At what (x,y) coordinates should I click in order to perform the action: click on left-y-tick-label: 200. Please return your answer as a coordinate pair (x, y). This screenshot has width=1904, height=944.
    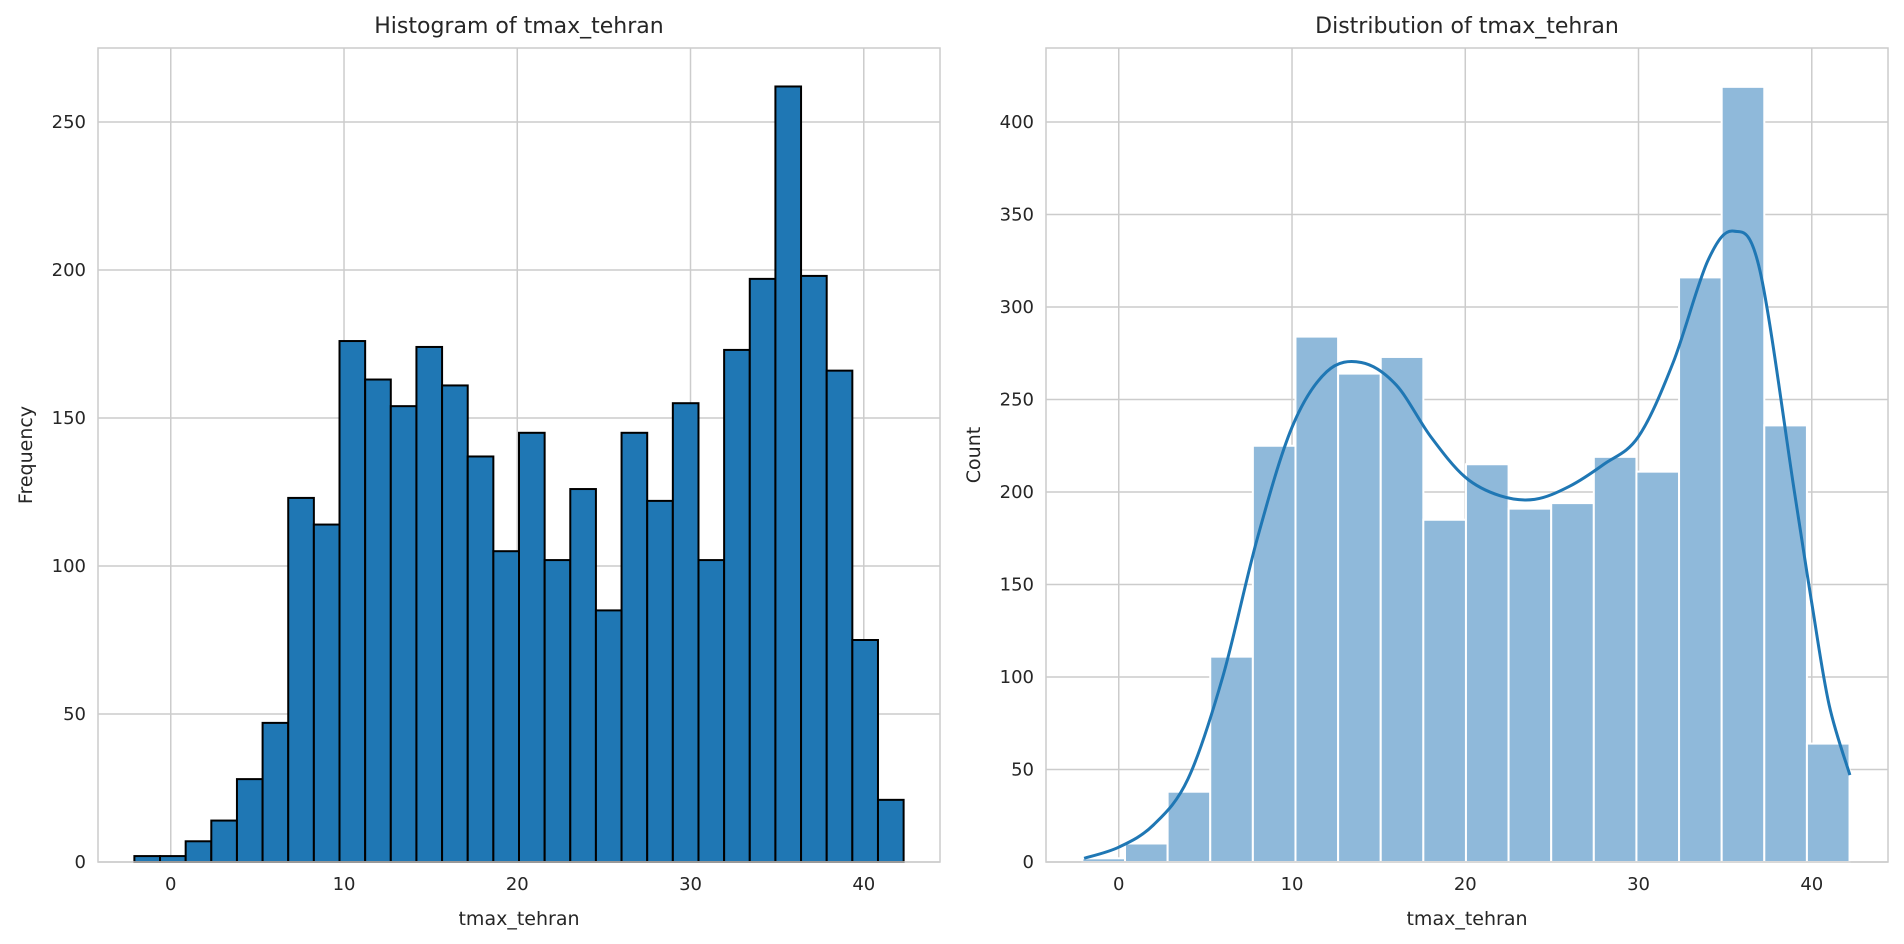
    Looking at the image, I should click on (69, 270).